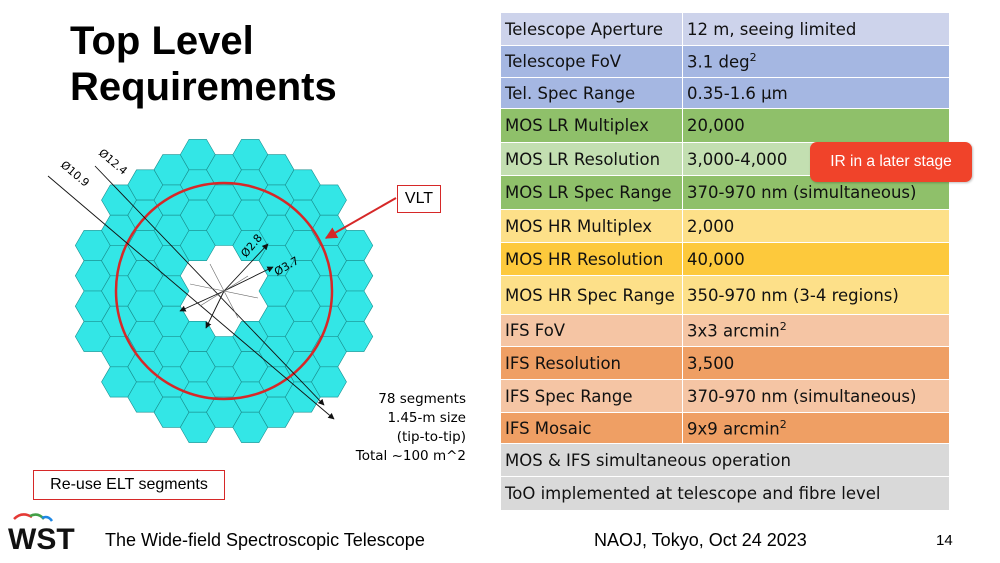 The height and width of the screenshot is (563, 1000). I want to click on wst-logo: WST, so click(41, 533).